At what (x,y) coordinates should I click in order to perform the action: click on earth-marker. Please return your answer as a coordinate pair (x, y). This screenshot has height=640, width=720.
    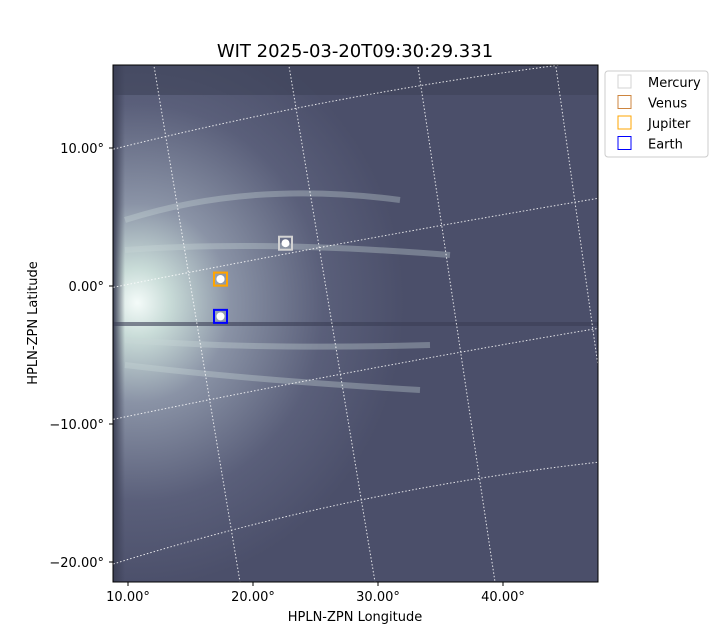
    Looking at the image, I should click on (220, 316).